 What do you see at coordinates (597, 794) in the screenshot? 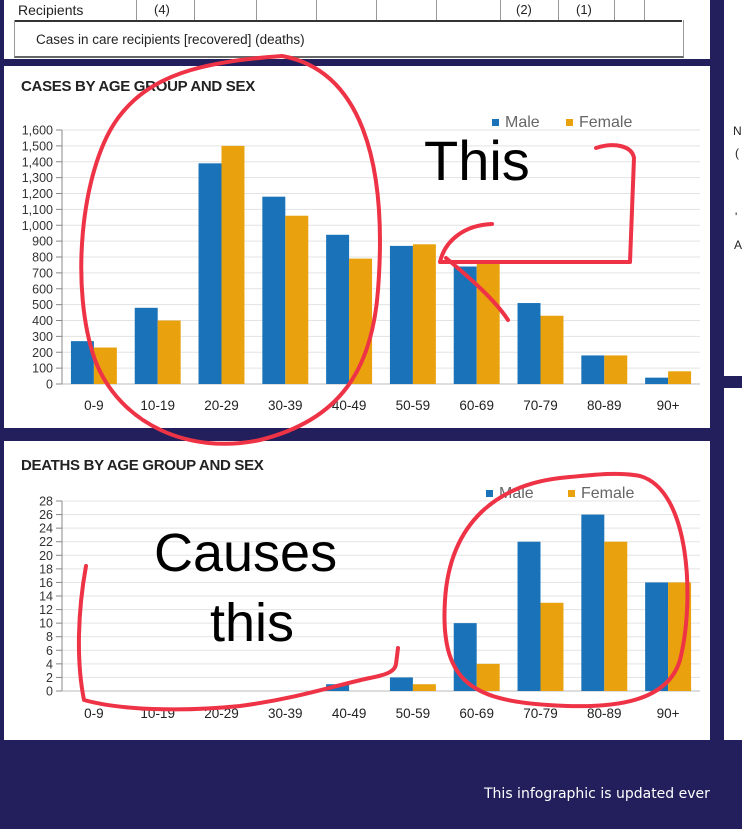
I see `footer-text: This infographic is updated ever` at bounding box center [597, 794].